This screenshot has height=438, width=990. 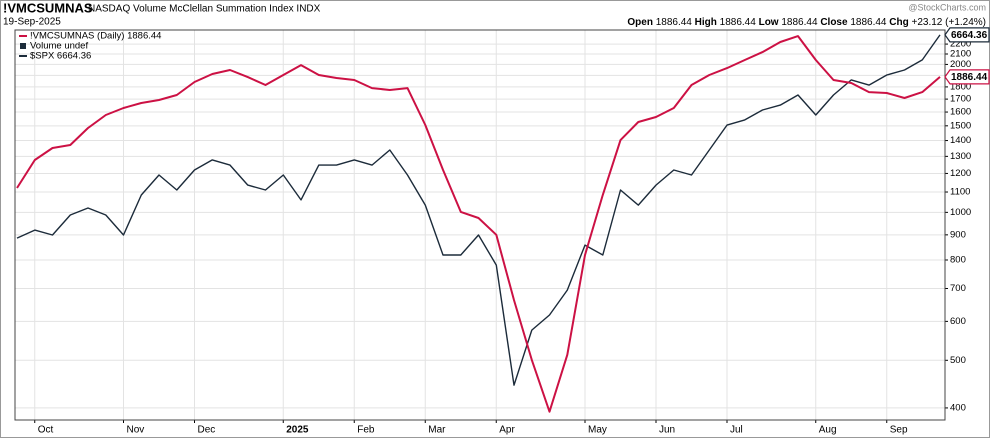 I want to click on y-tick-label: 1100, so click(x=960, y=192).